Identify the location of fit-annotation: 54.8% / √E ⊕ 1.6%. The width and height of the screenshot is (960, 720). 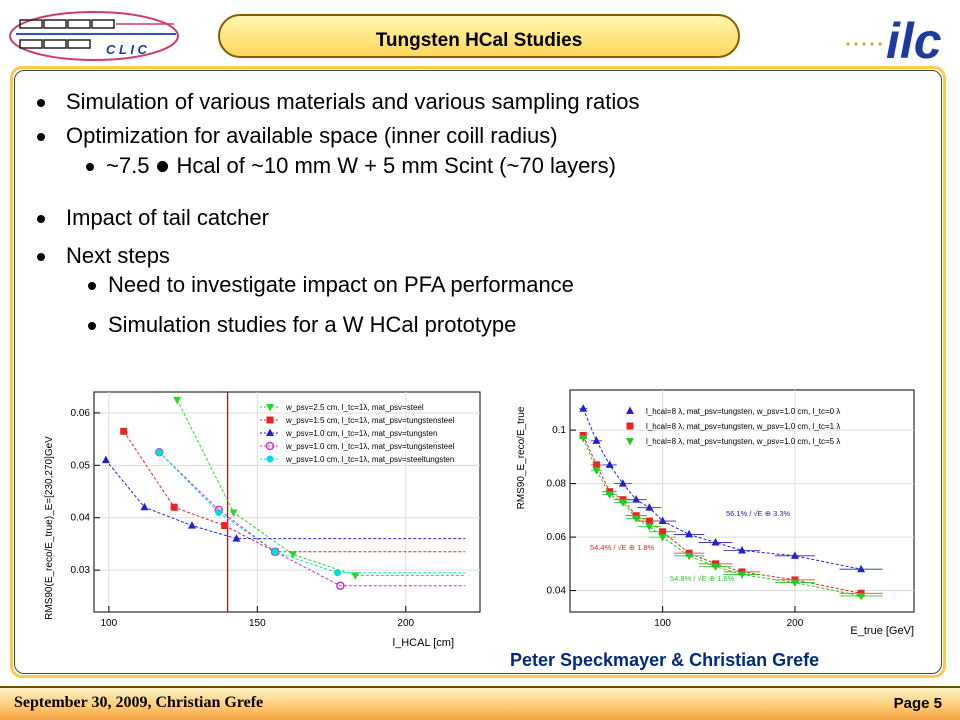
(702, 578).